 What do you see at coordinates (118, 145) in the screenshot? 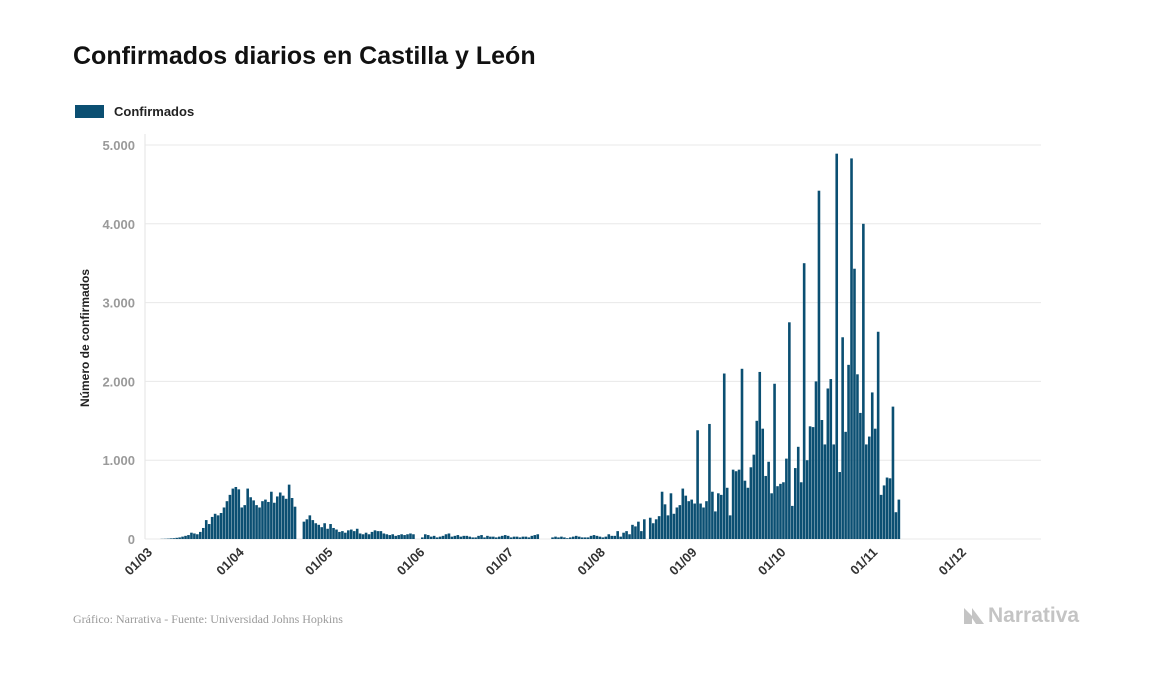
I see `y-tick-label: 5.000` at bounding box center [118, 145].